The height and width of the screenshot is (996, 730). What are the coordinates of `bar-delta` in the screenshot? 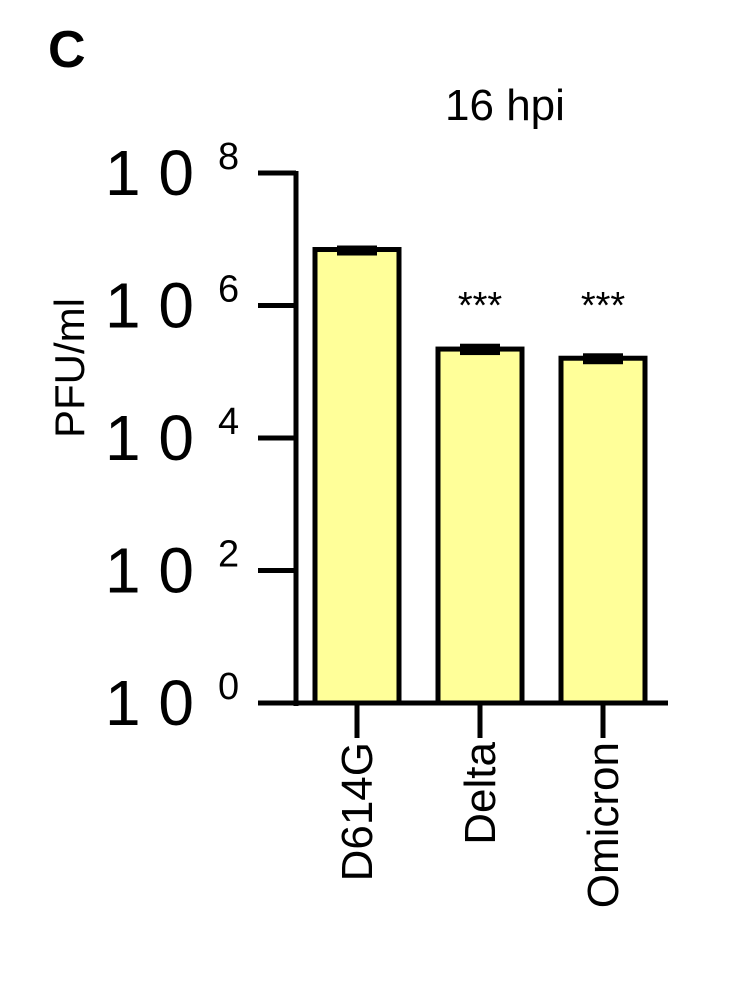 It's located at (480, 526).